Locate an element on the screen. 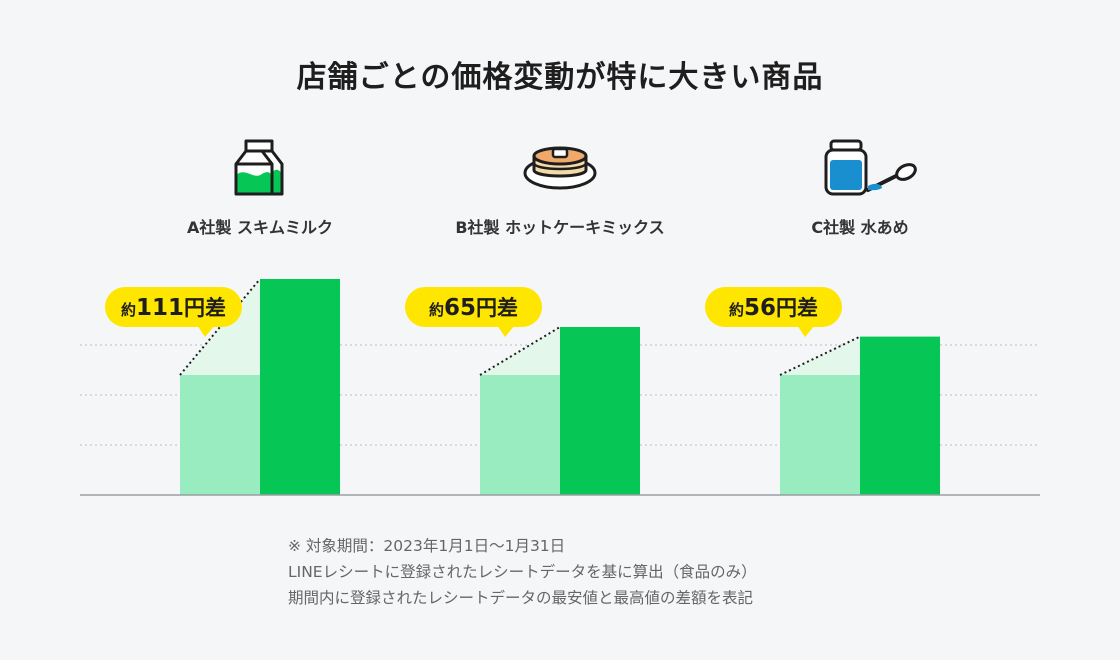 This screenshot has height=660, width=1120. price-gap-label: 約65円差 is located at coordinates (473, 308).